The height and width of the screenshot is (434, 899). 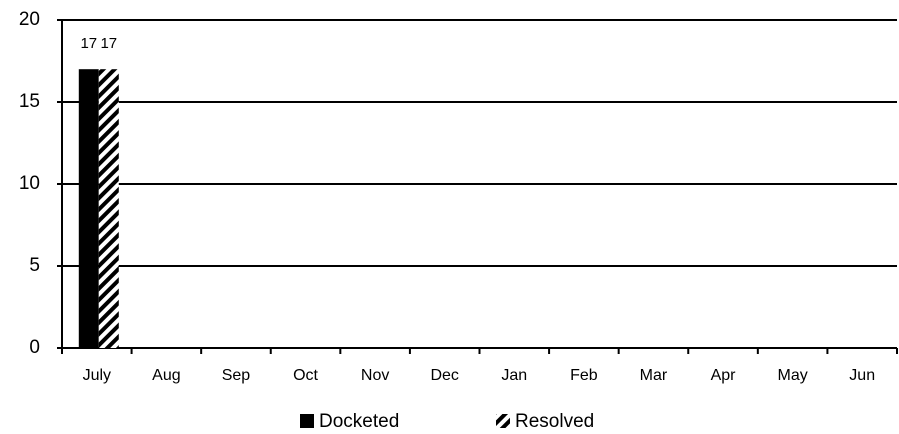 What do you see at coordinates (359, 421) in the screenshot?
I see `legend-label: Docketed` at bounding box center [359, 421].